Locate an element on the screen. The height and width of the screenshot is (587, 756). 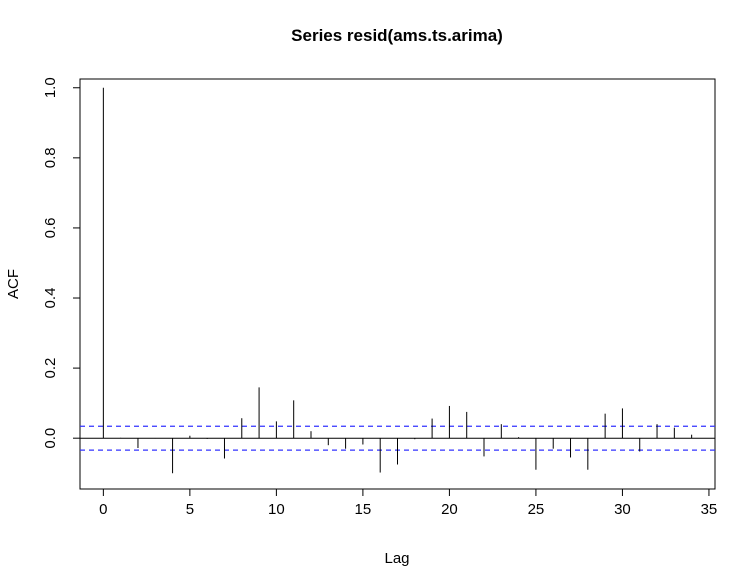
y-tick-label: 0.8 is located at coordinates (50, 157).